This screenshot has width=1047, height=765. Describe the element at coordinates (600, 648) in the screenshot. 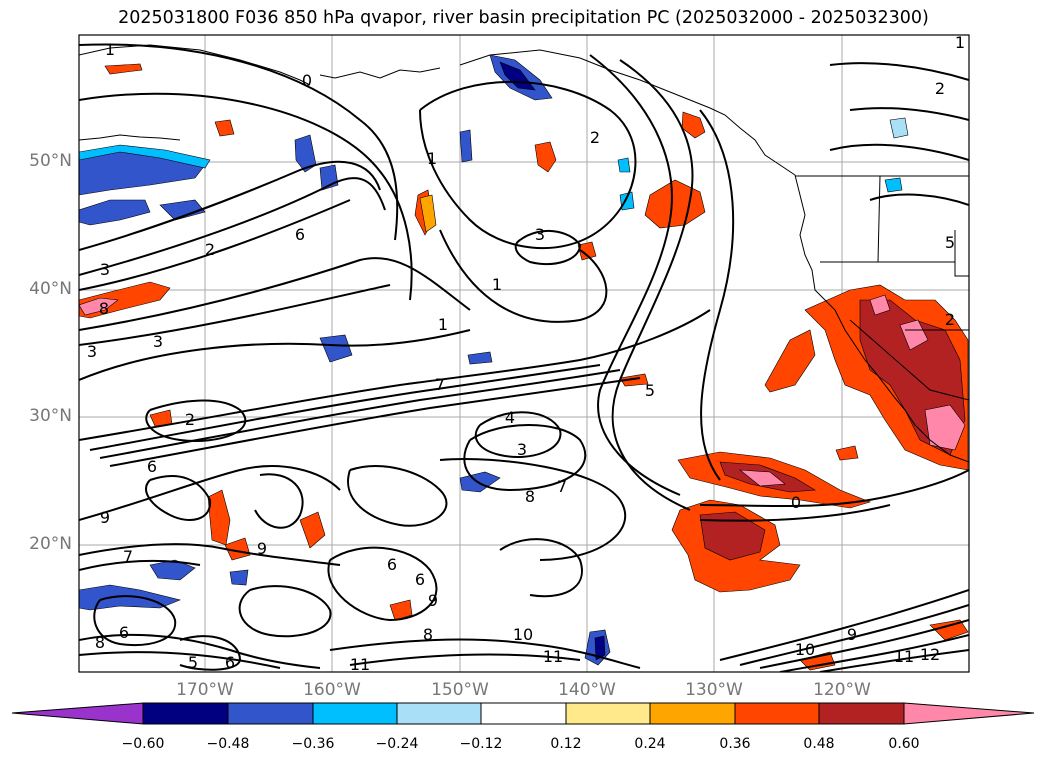

I see `shade-neg-12n-navy` at that location.